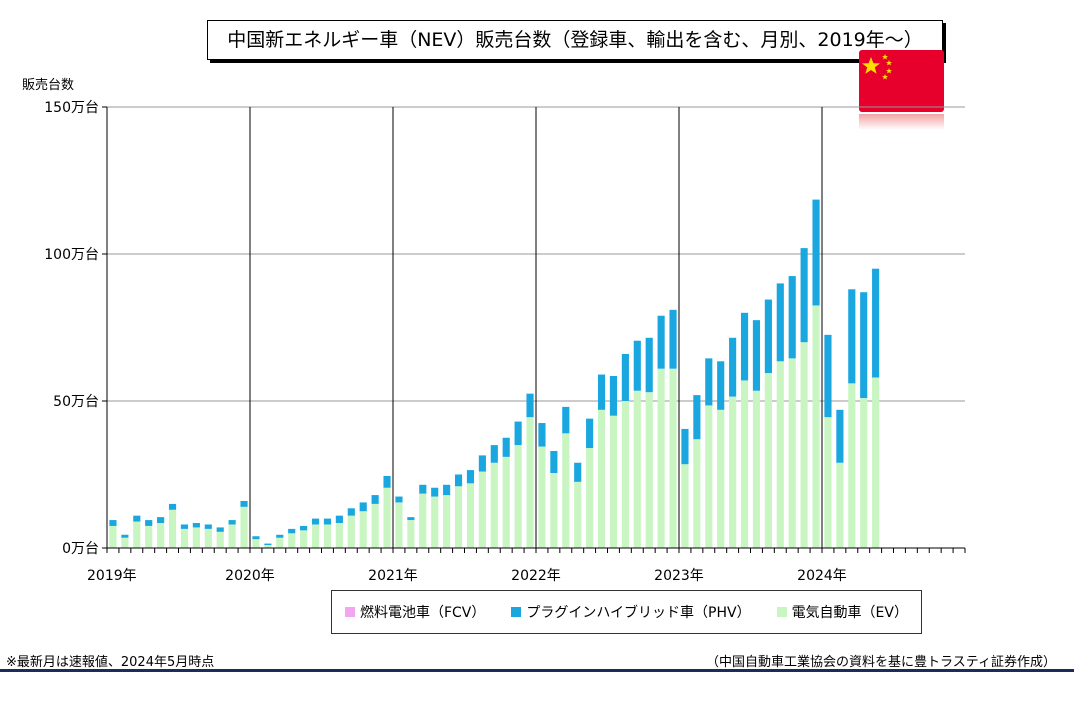 Image resolution: width=1074 pixels, height=707 pixels. I want to click on legend-label-fcv: 燃料電池車（FCV）, so click(422, 613).